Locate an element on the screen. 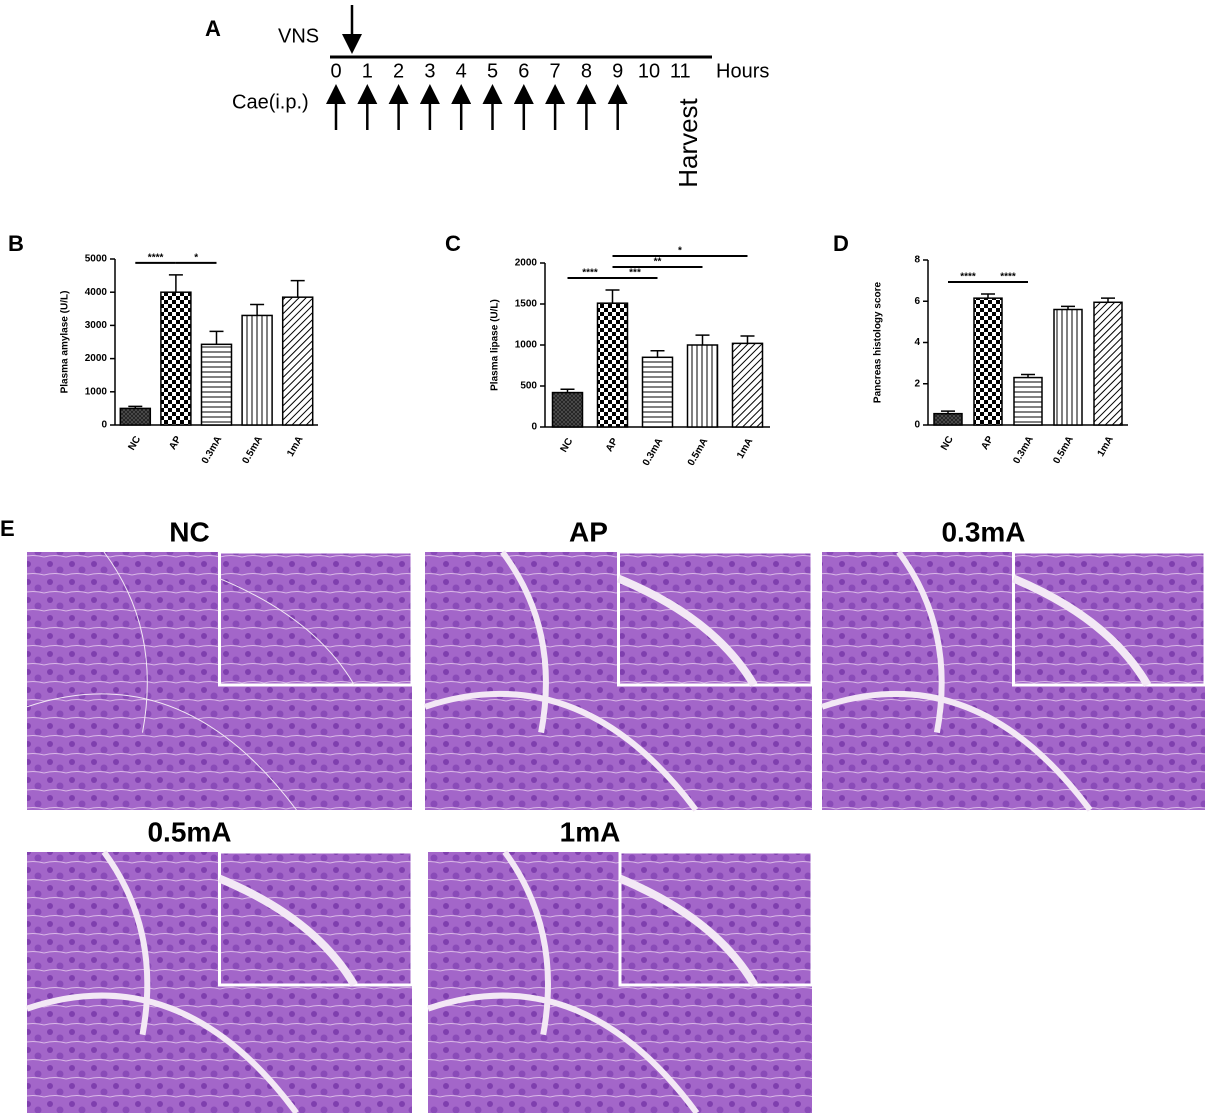 This screenshot has height=1113, width=1205. hour-label: 0 is located at coordinates (335, 71).